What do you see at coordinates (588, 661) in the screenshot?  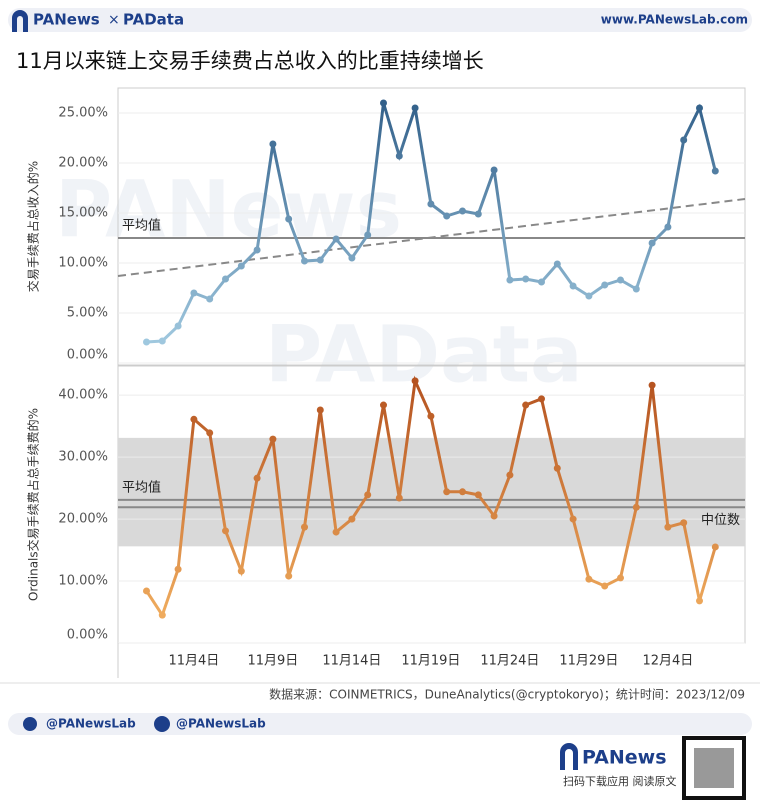 I see `x-tick-label: 11月29日` at bounding box center [588, 661].